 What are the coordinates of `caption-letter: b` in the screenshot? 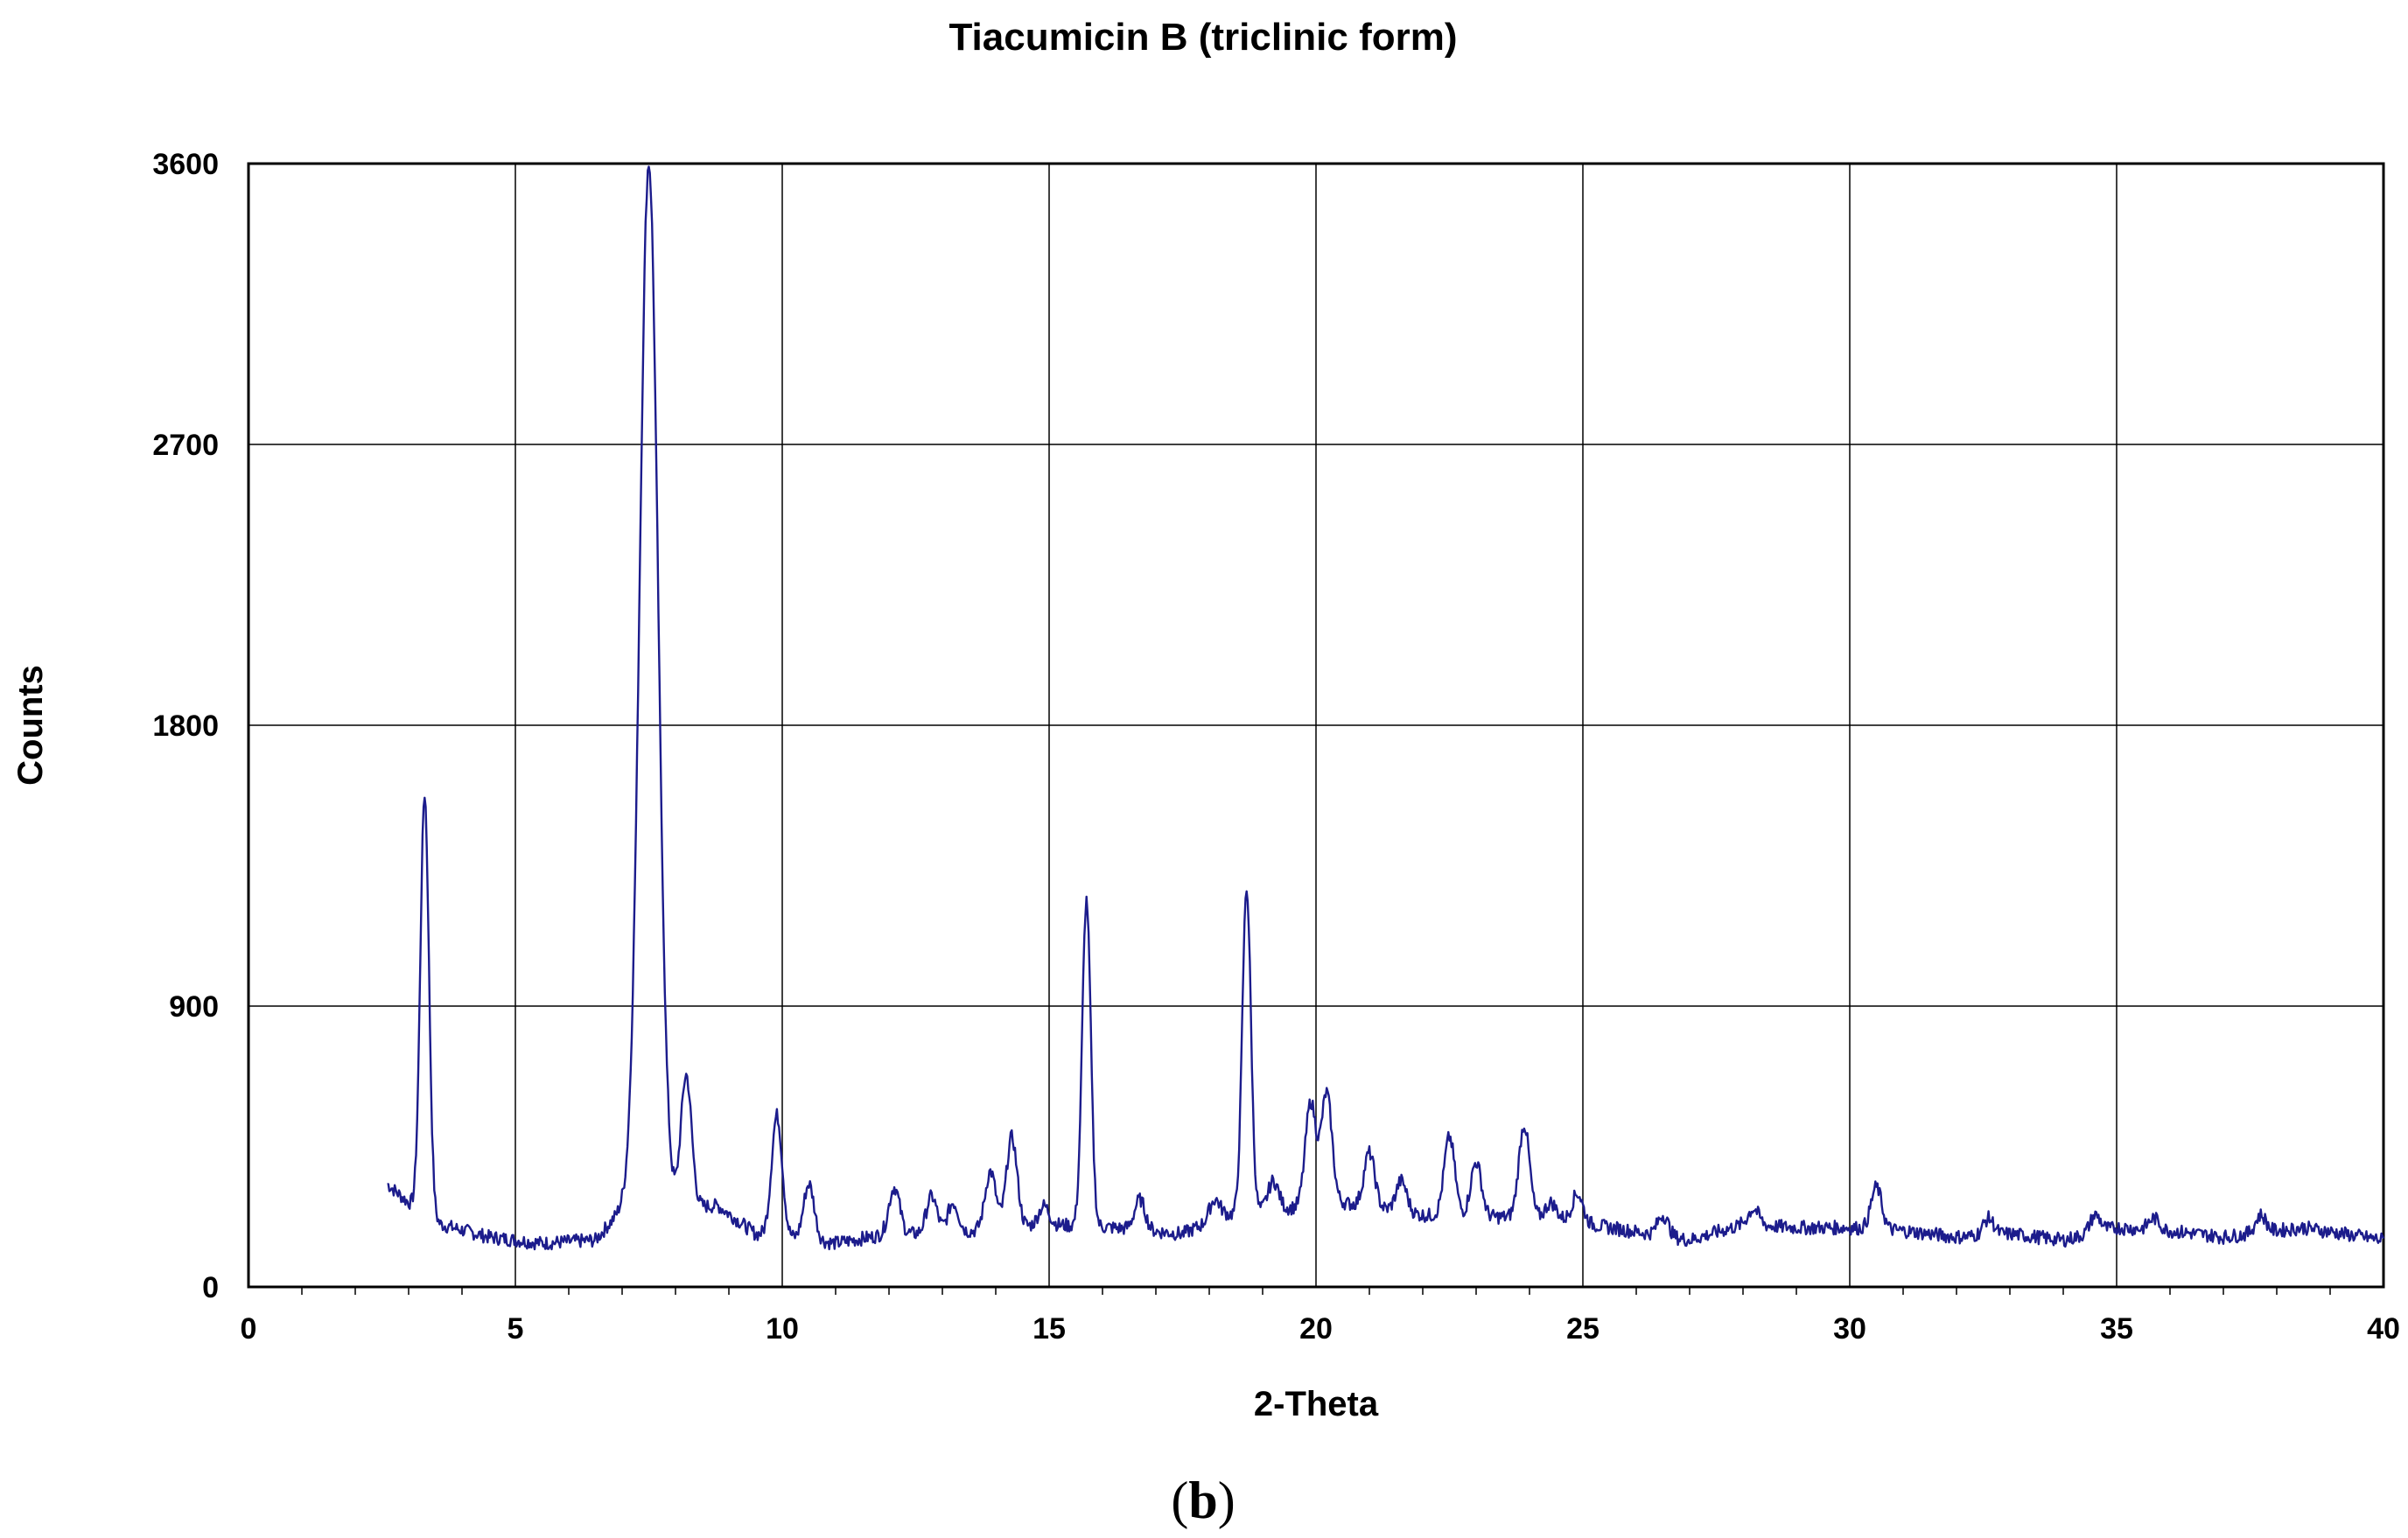 It's located at (1202, 1500).